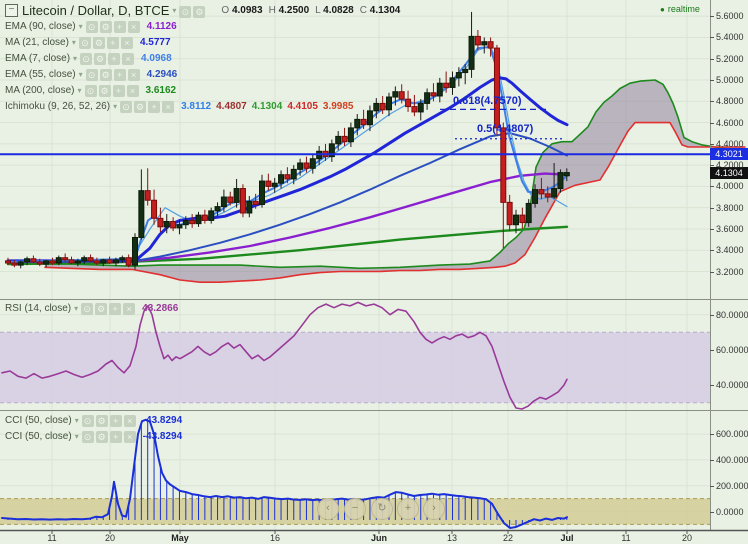  What do you see at coordinates (162, 74) in the screenshot?
I see `indicator-value: 4.2946` at bounding box center [162, 74].